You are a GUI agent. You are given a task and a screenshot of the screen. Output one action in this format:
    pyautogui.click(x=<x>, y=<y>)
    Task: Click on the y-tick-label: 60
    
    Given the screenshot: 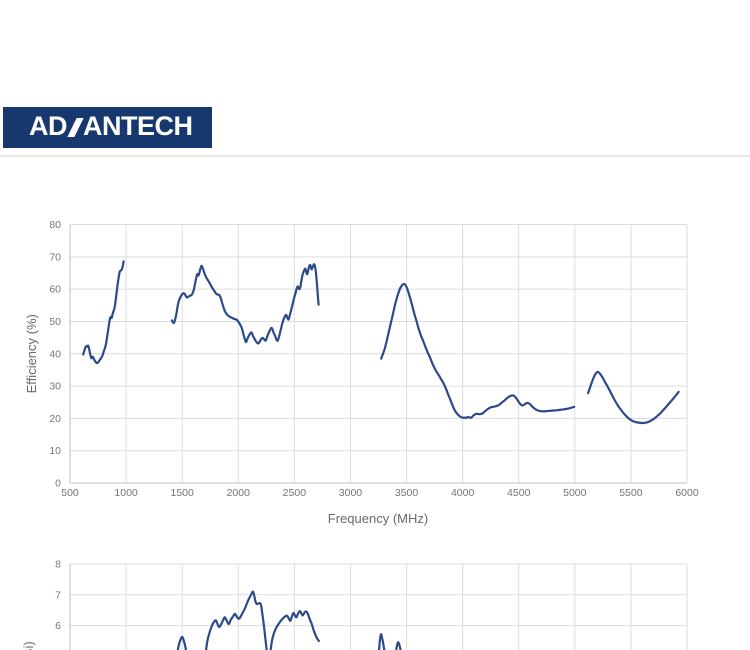 What is the action you would take?
    pyautogui.click(x=55, y=290)
    